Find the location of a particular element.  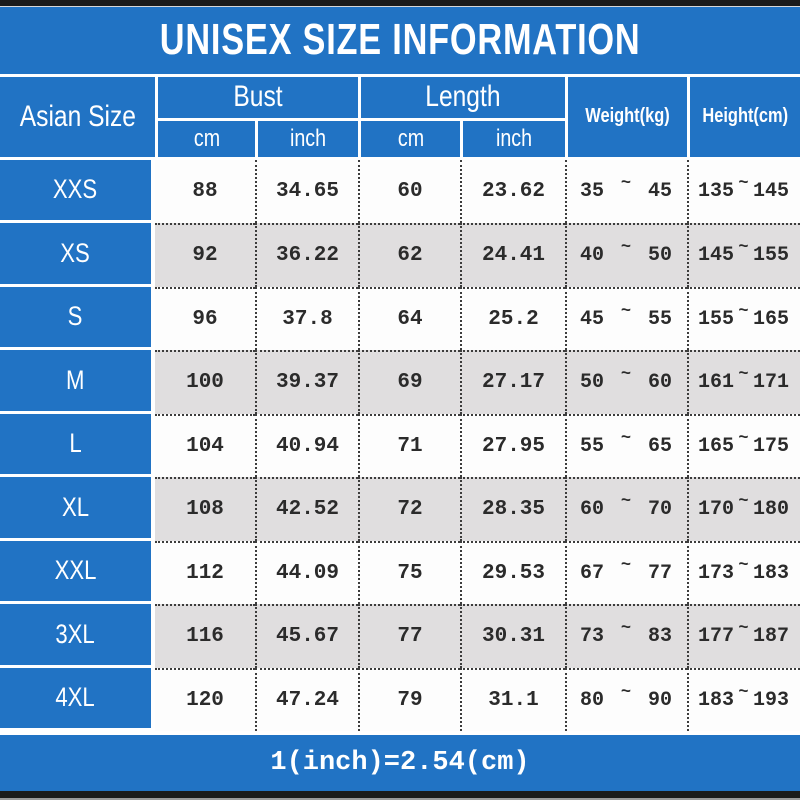

height-range-cell: 177 ~ 187 is located at coordinates (743, 636).